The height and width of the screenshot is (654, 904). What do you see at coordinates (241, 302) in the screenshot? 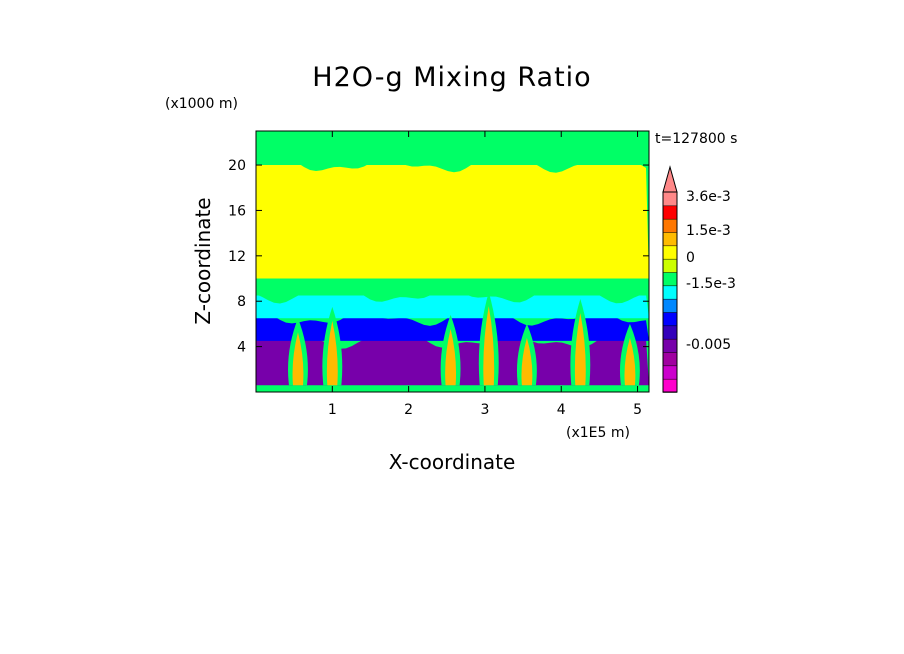
I see `y-tick-label: 8` at bounding box center [241, 302].